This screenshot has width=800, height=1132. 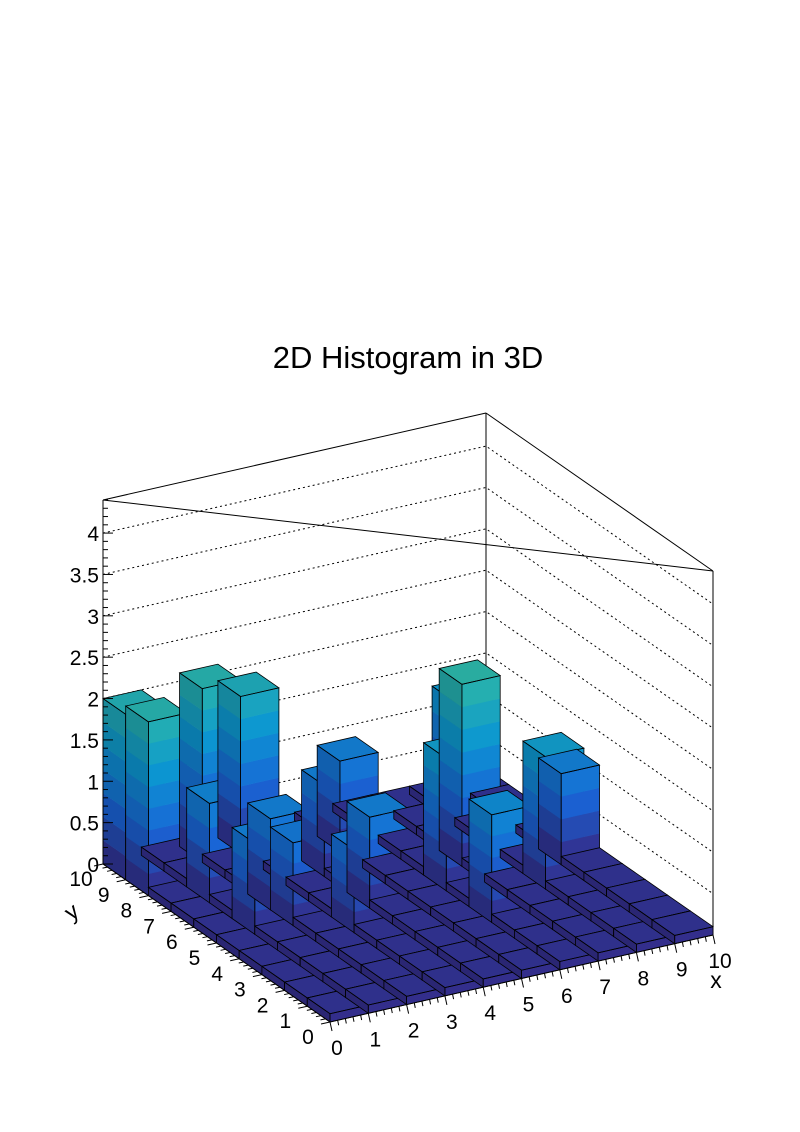 What do you see at coordinates (217, 974) in the screenshot?
I see `y-tick-label: 4` at bounding box center [217, 974].